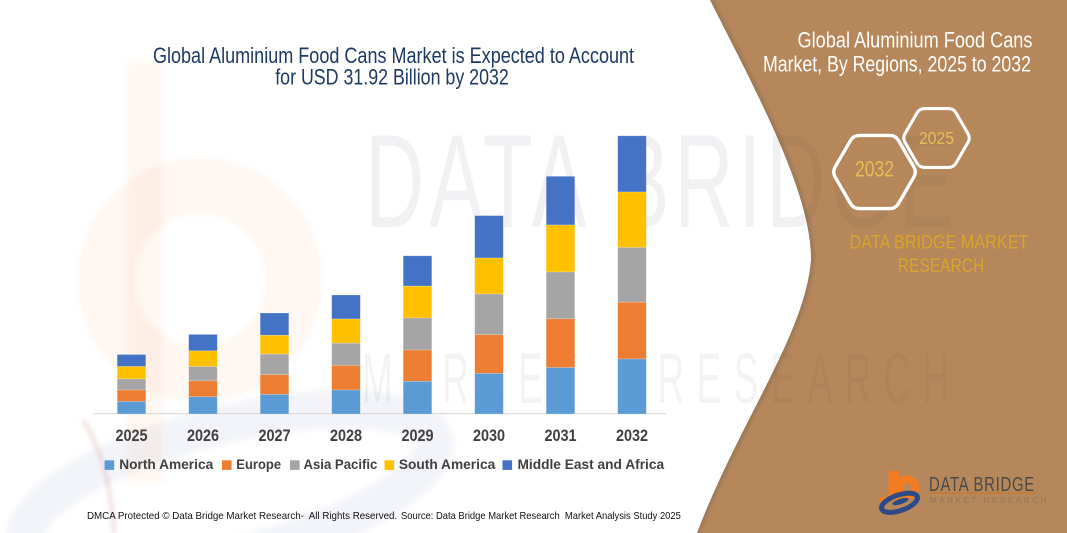 The height and width of the screenshot is (533, 1067). Describe the element at coordinates (982, 484) in the screenshot. I see `svg-text: DATA BRIDGE` at that location.